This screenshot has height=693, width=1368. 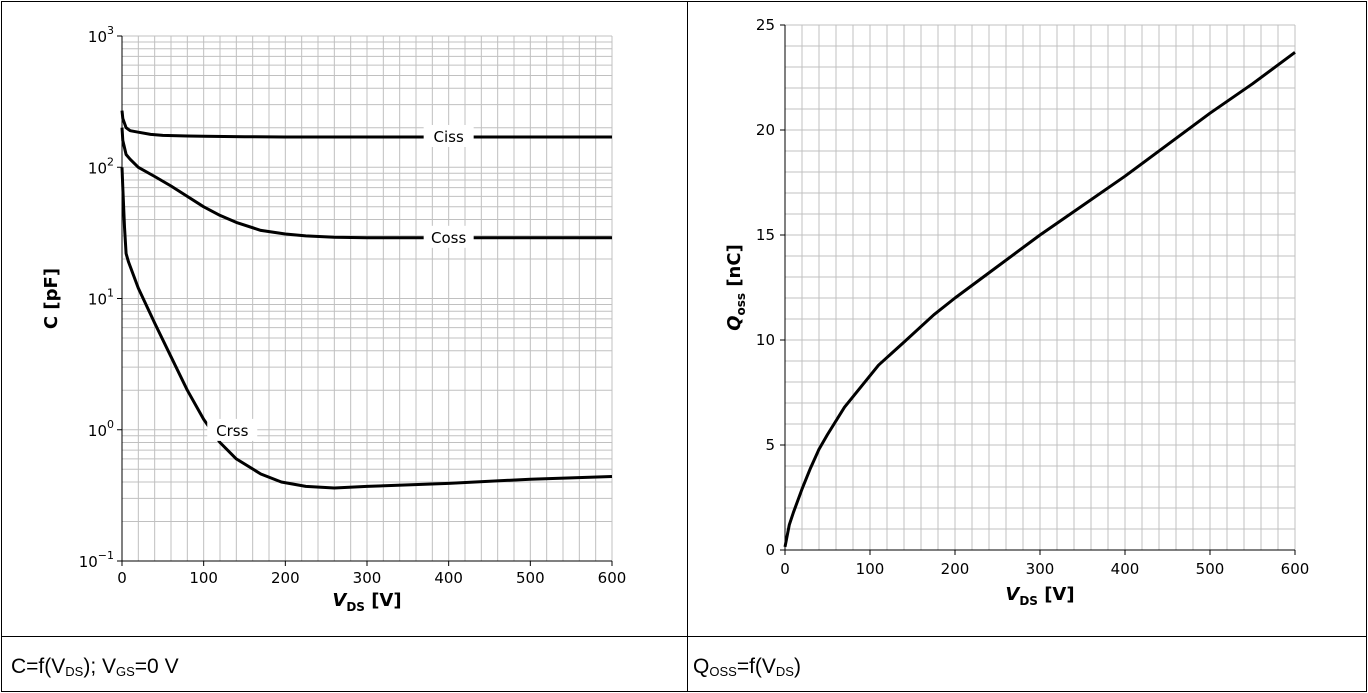 I want to click on y-tick-label: 5, so click(x=770, y=445).